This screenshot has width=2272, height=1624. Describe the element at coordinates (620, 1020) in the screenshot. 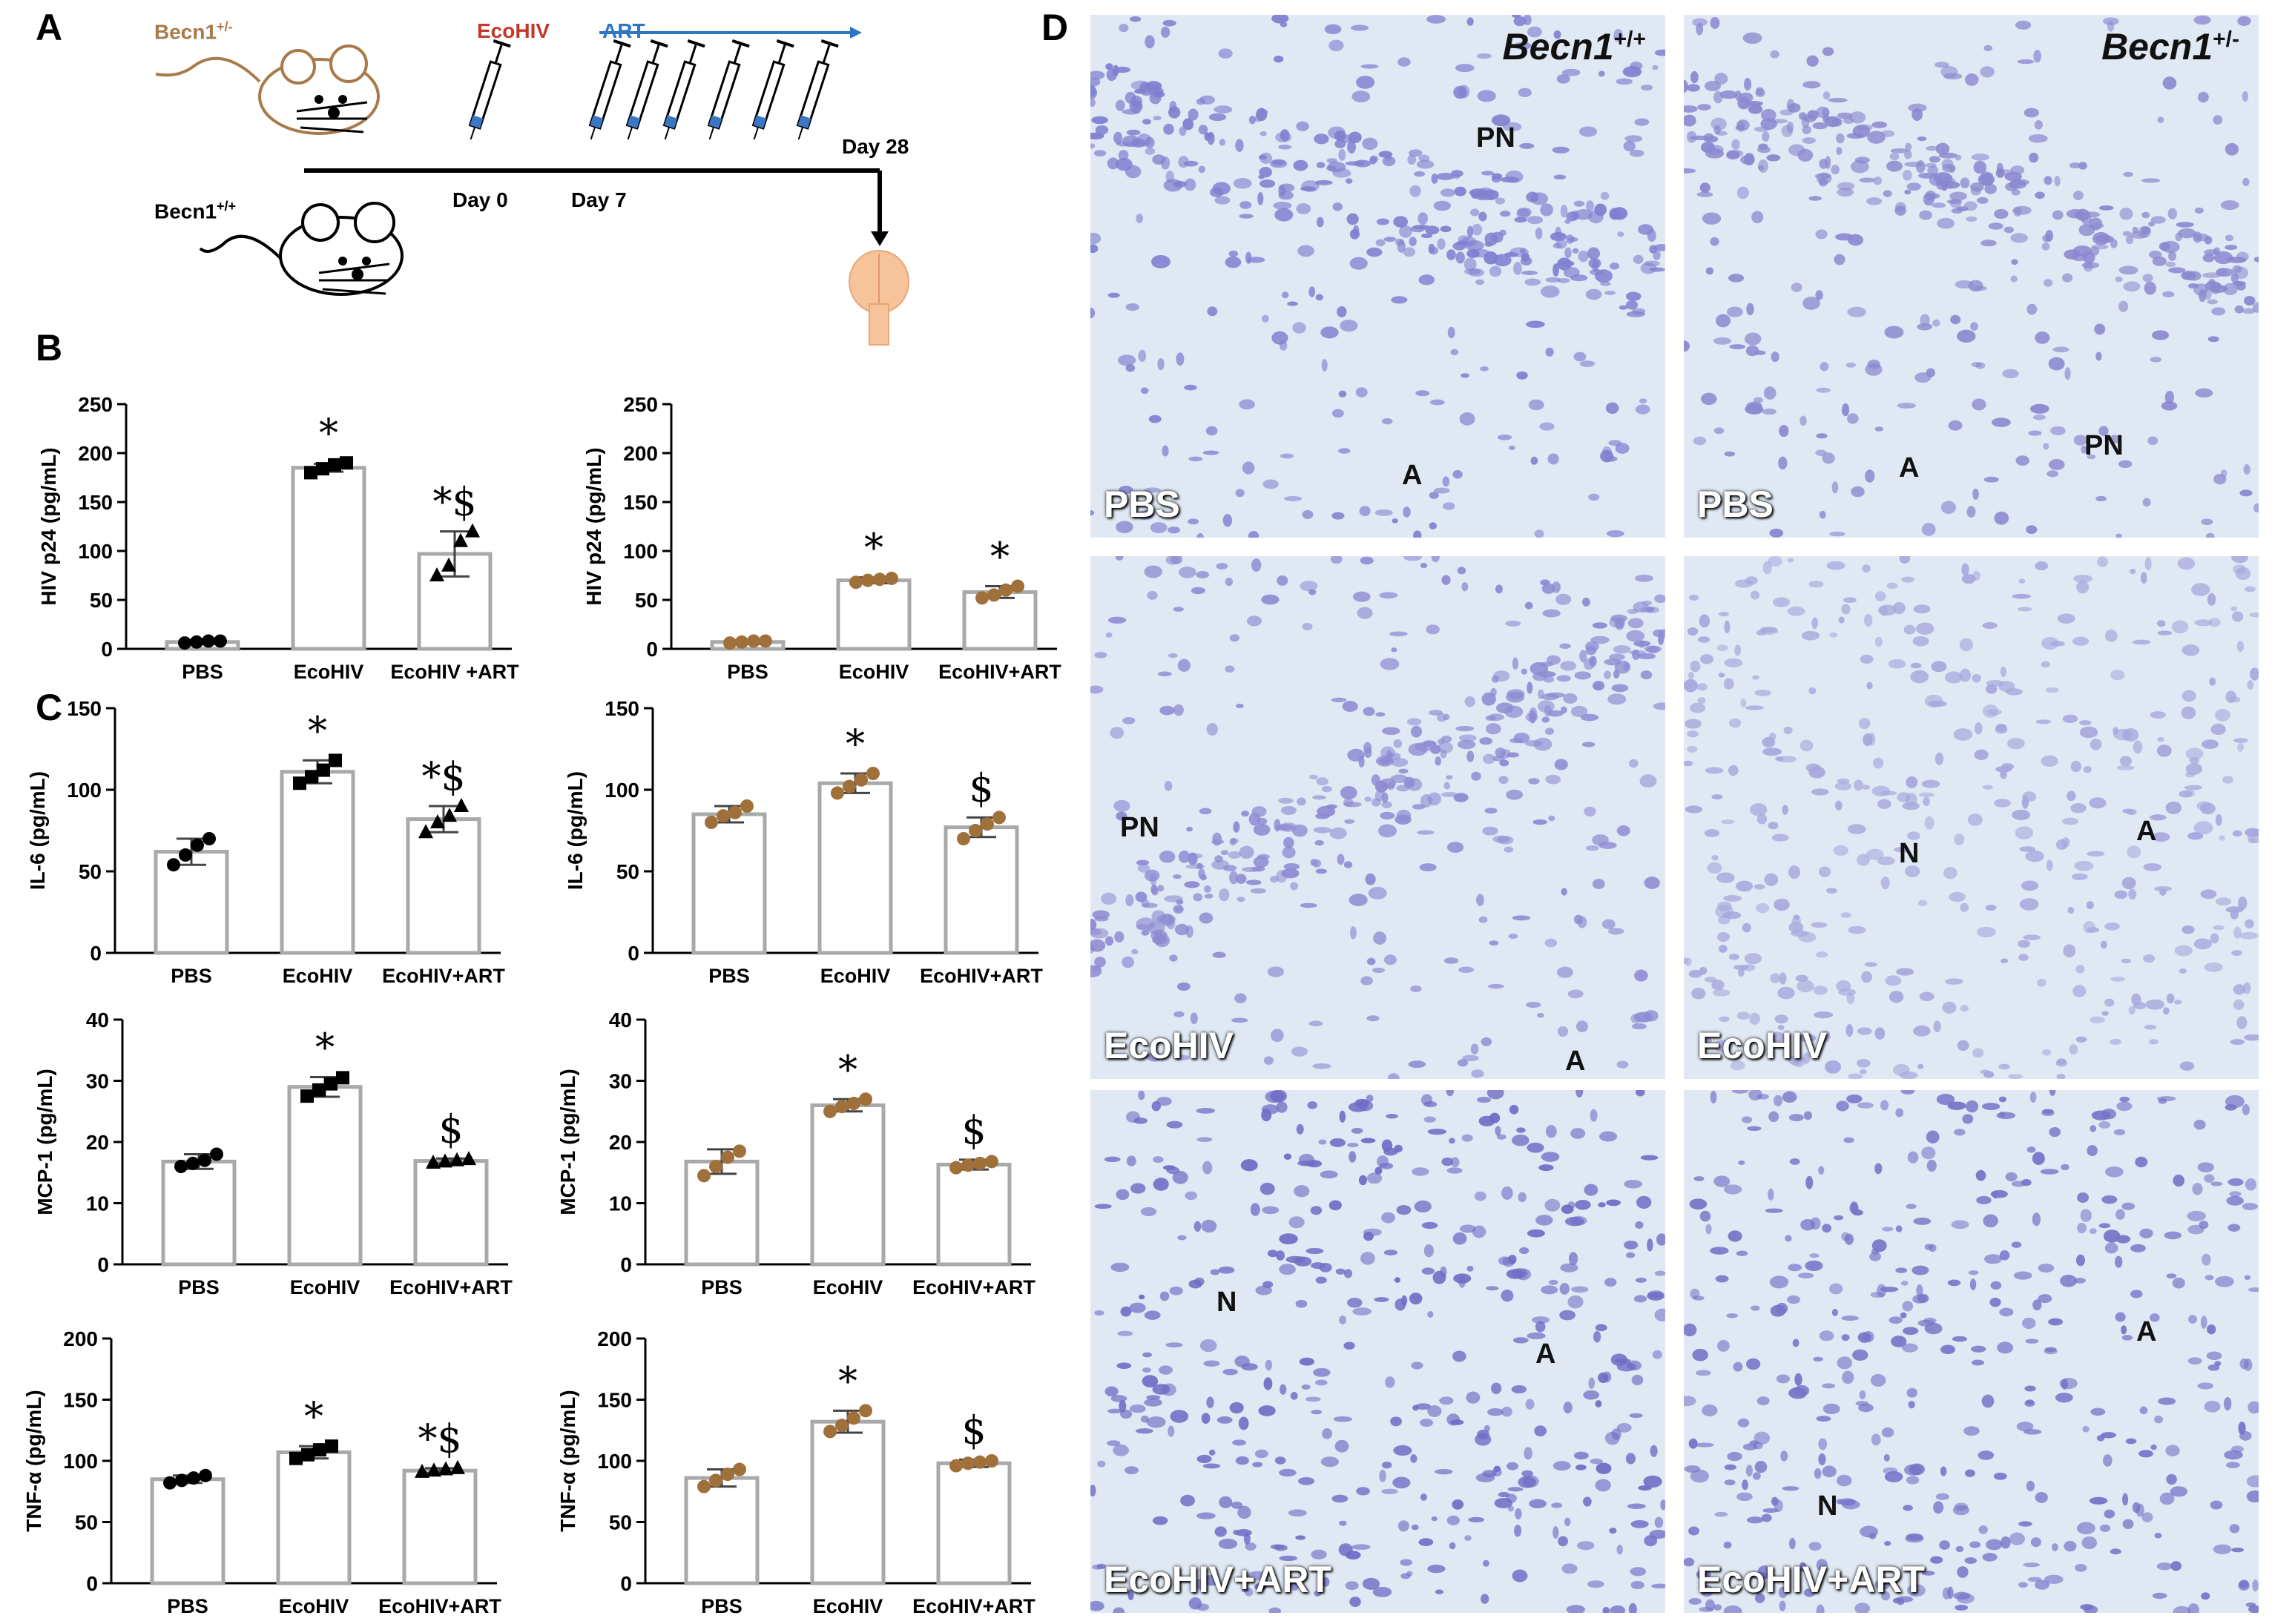

I see `y-tick-label: 40` at that location.